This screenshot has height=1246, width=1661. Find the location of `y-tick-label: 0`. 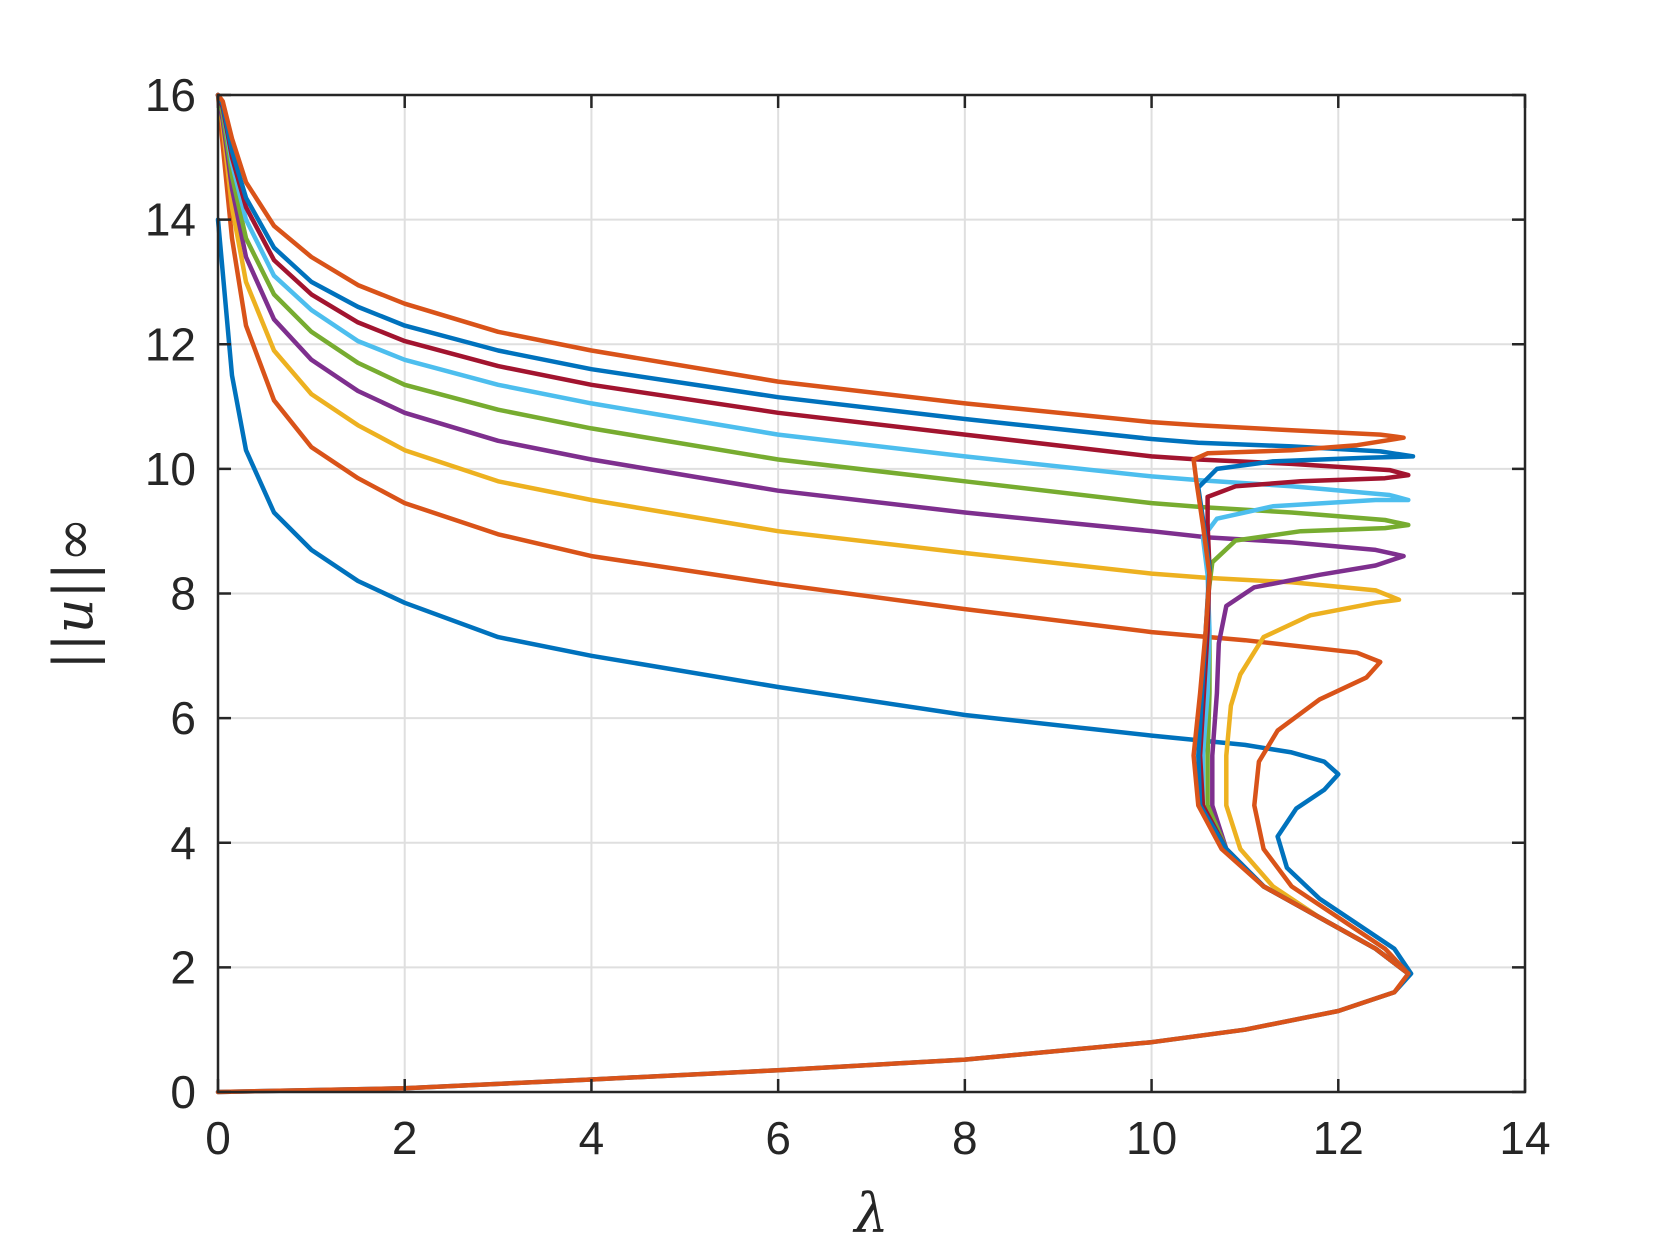

y-tick-label: 0 is located at coordinates (183, 1092).